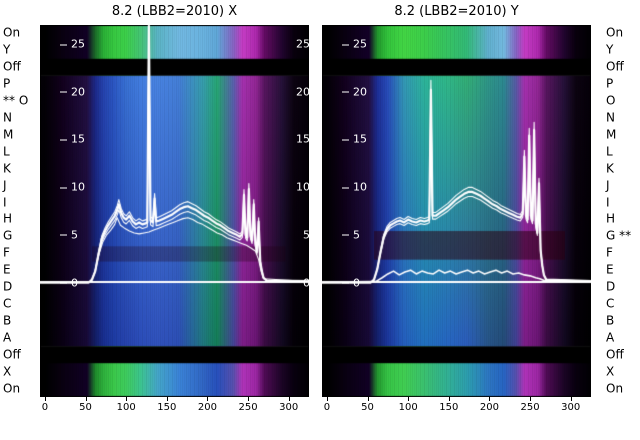 The width and height of the screenshot is (640, 440). Describe the element at coordinates (303, 92) in the screenshot. I see `y-tick-label-outer: 20` at that location.